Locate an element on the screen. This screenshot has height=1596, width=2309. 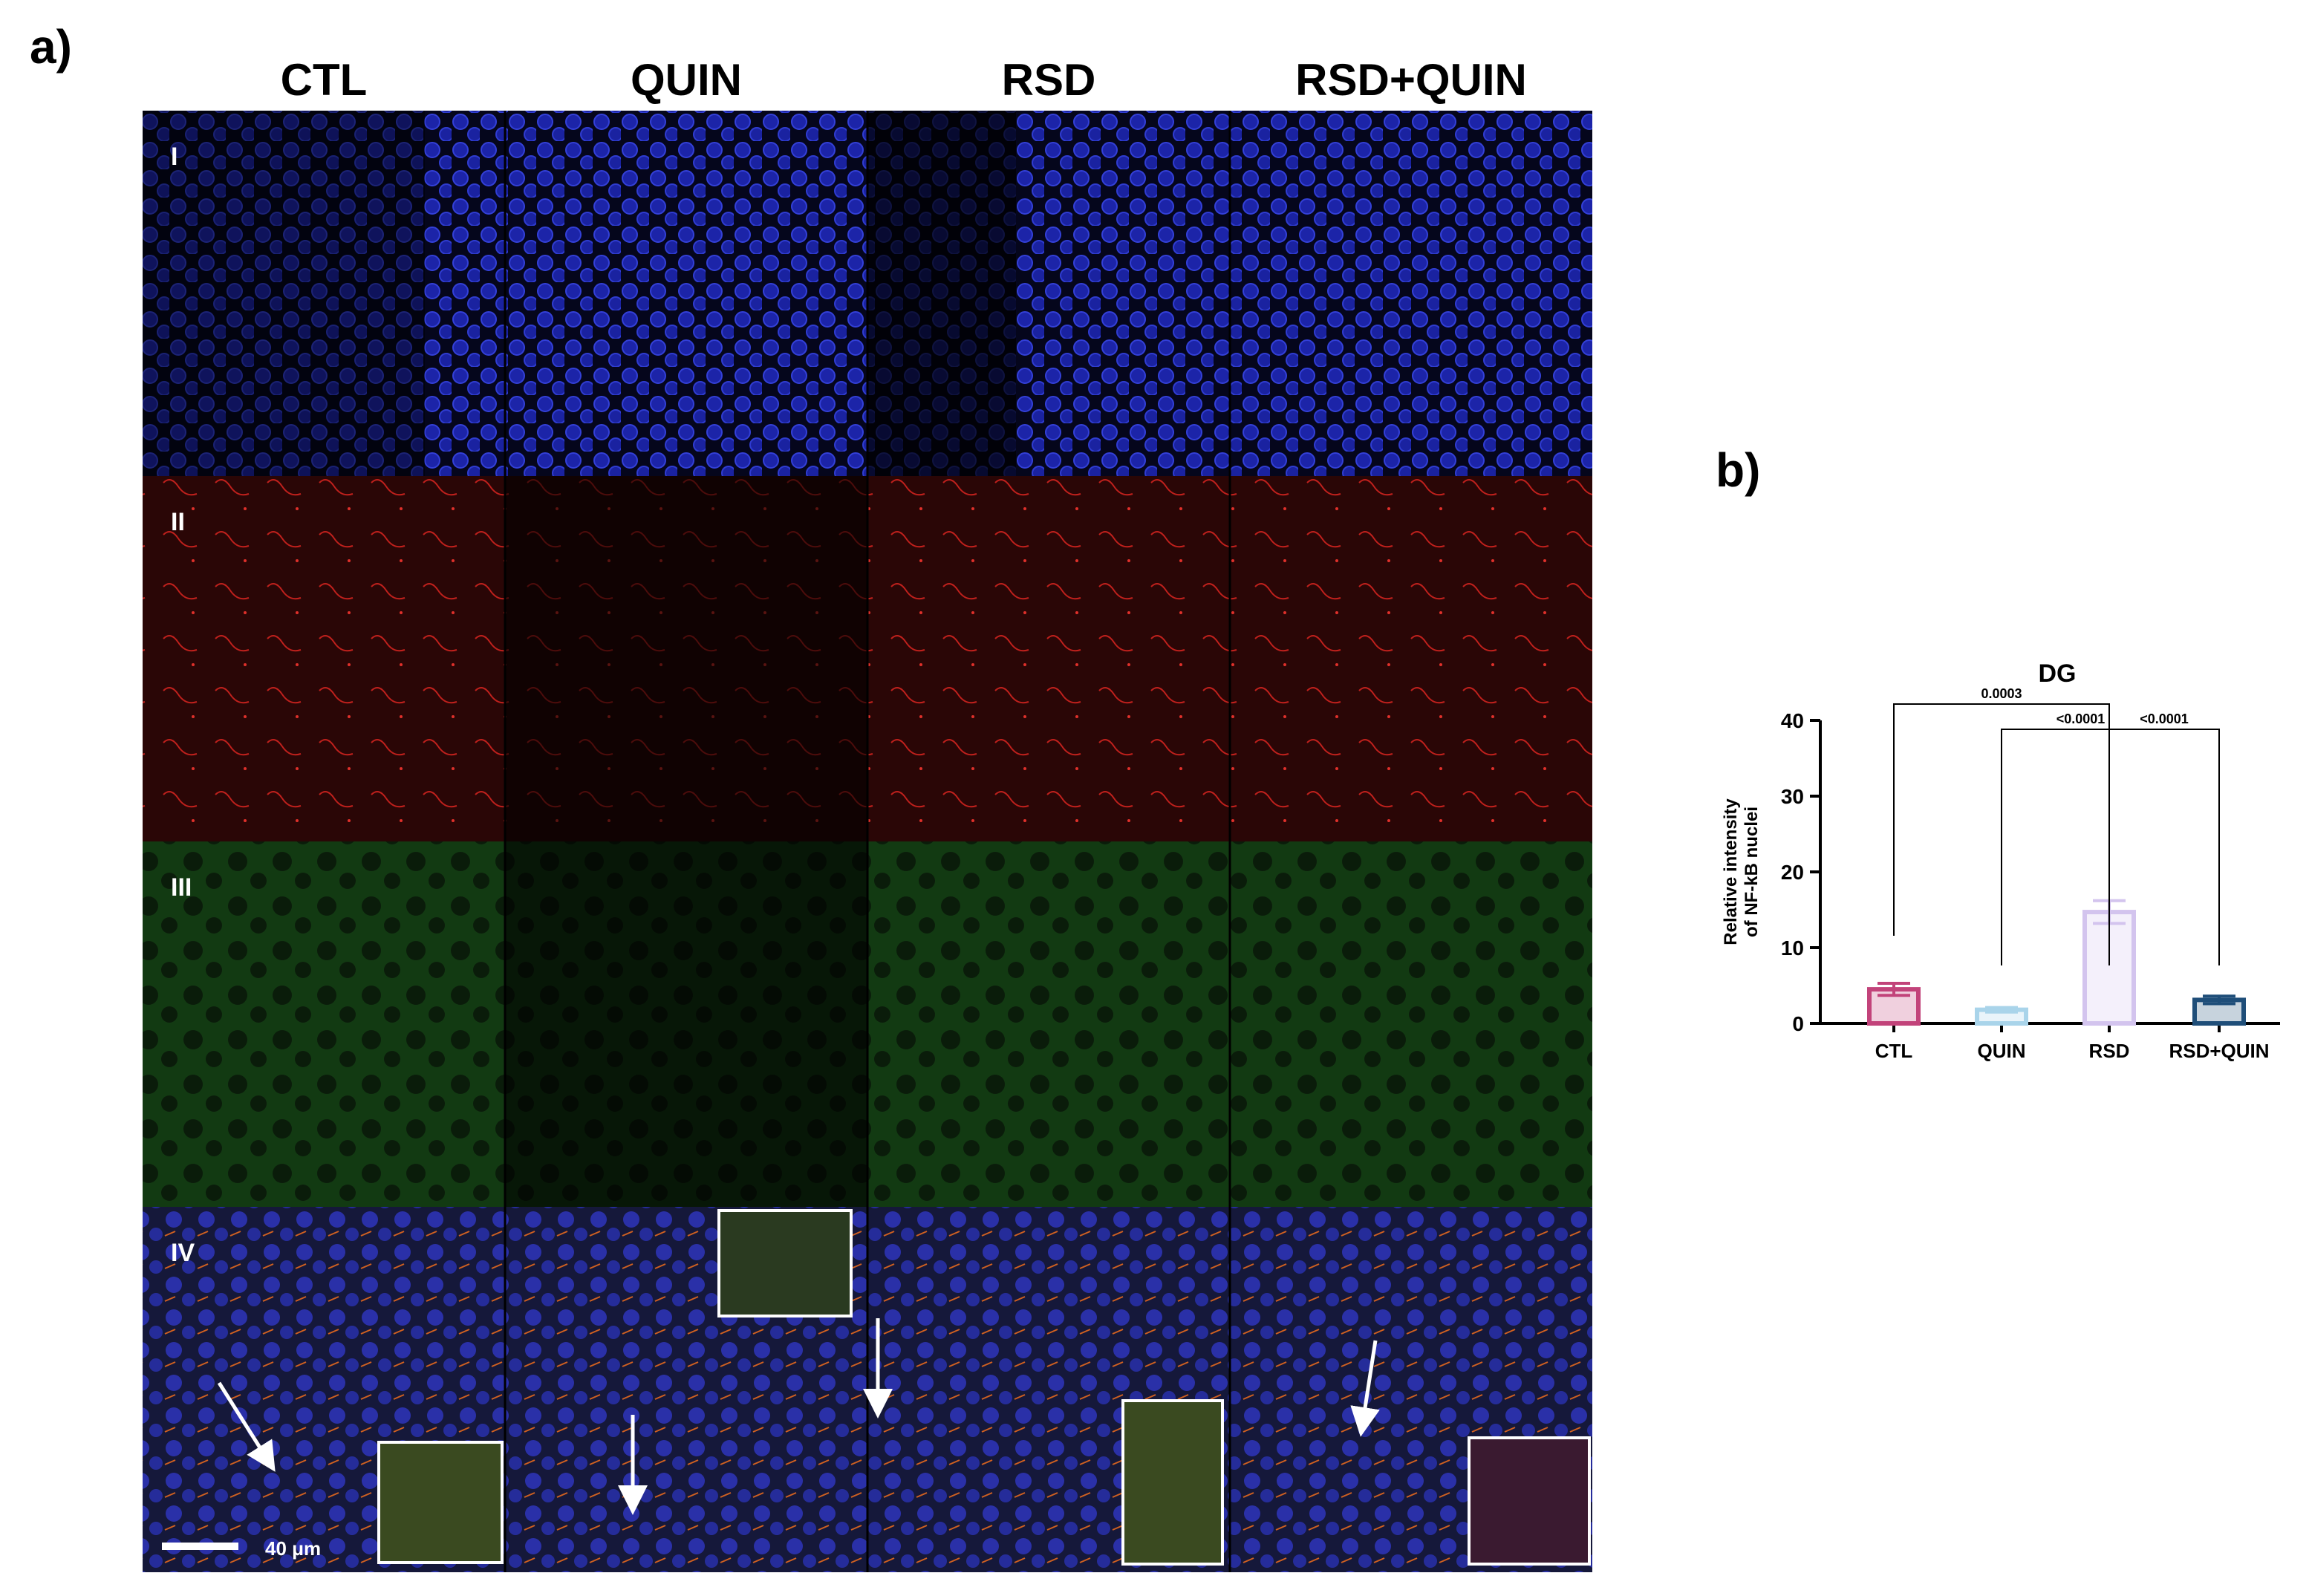
panel-label: b) is located at coordinates (1738, 470).